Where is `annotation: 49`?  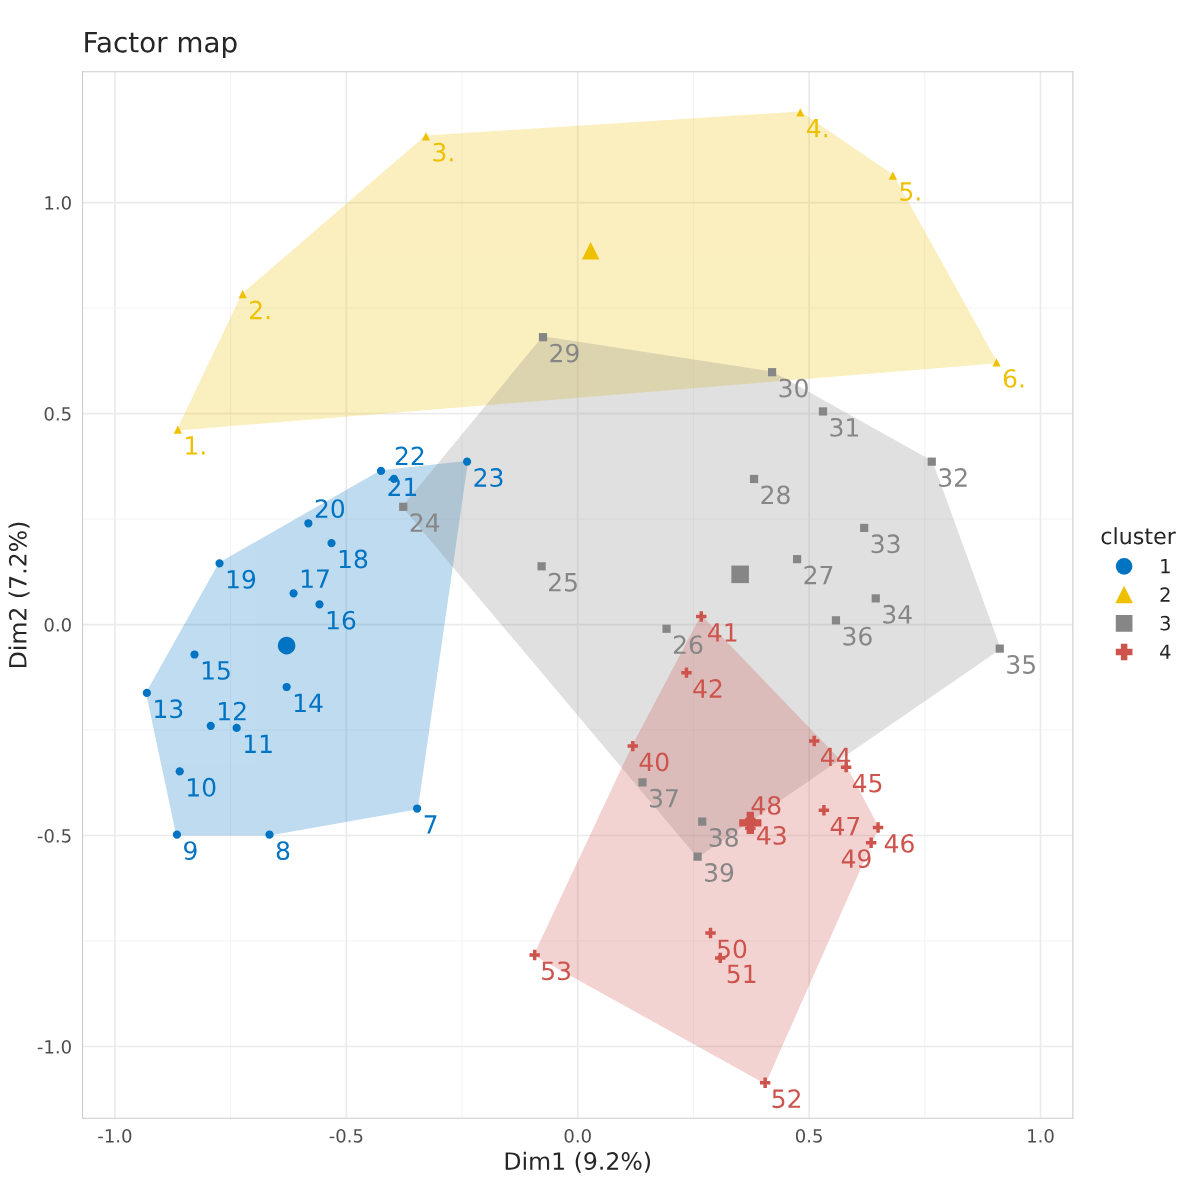 annotation: 49 is located at coordinates (856, 859).